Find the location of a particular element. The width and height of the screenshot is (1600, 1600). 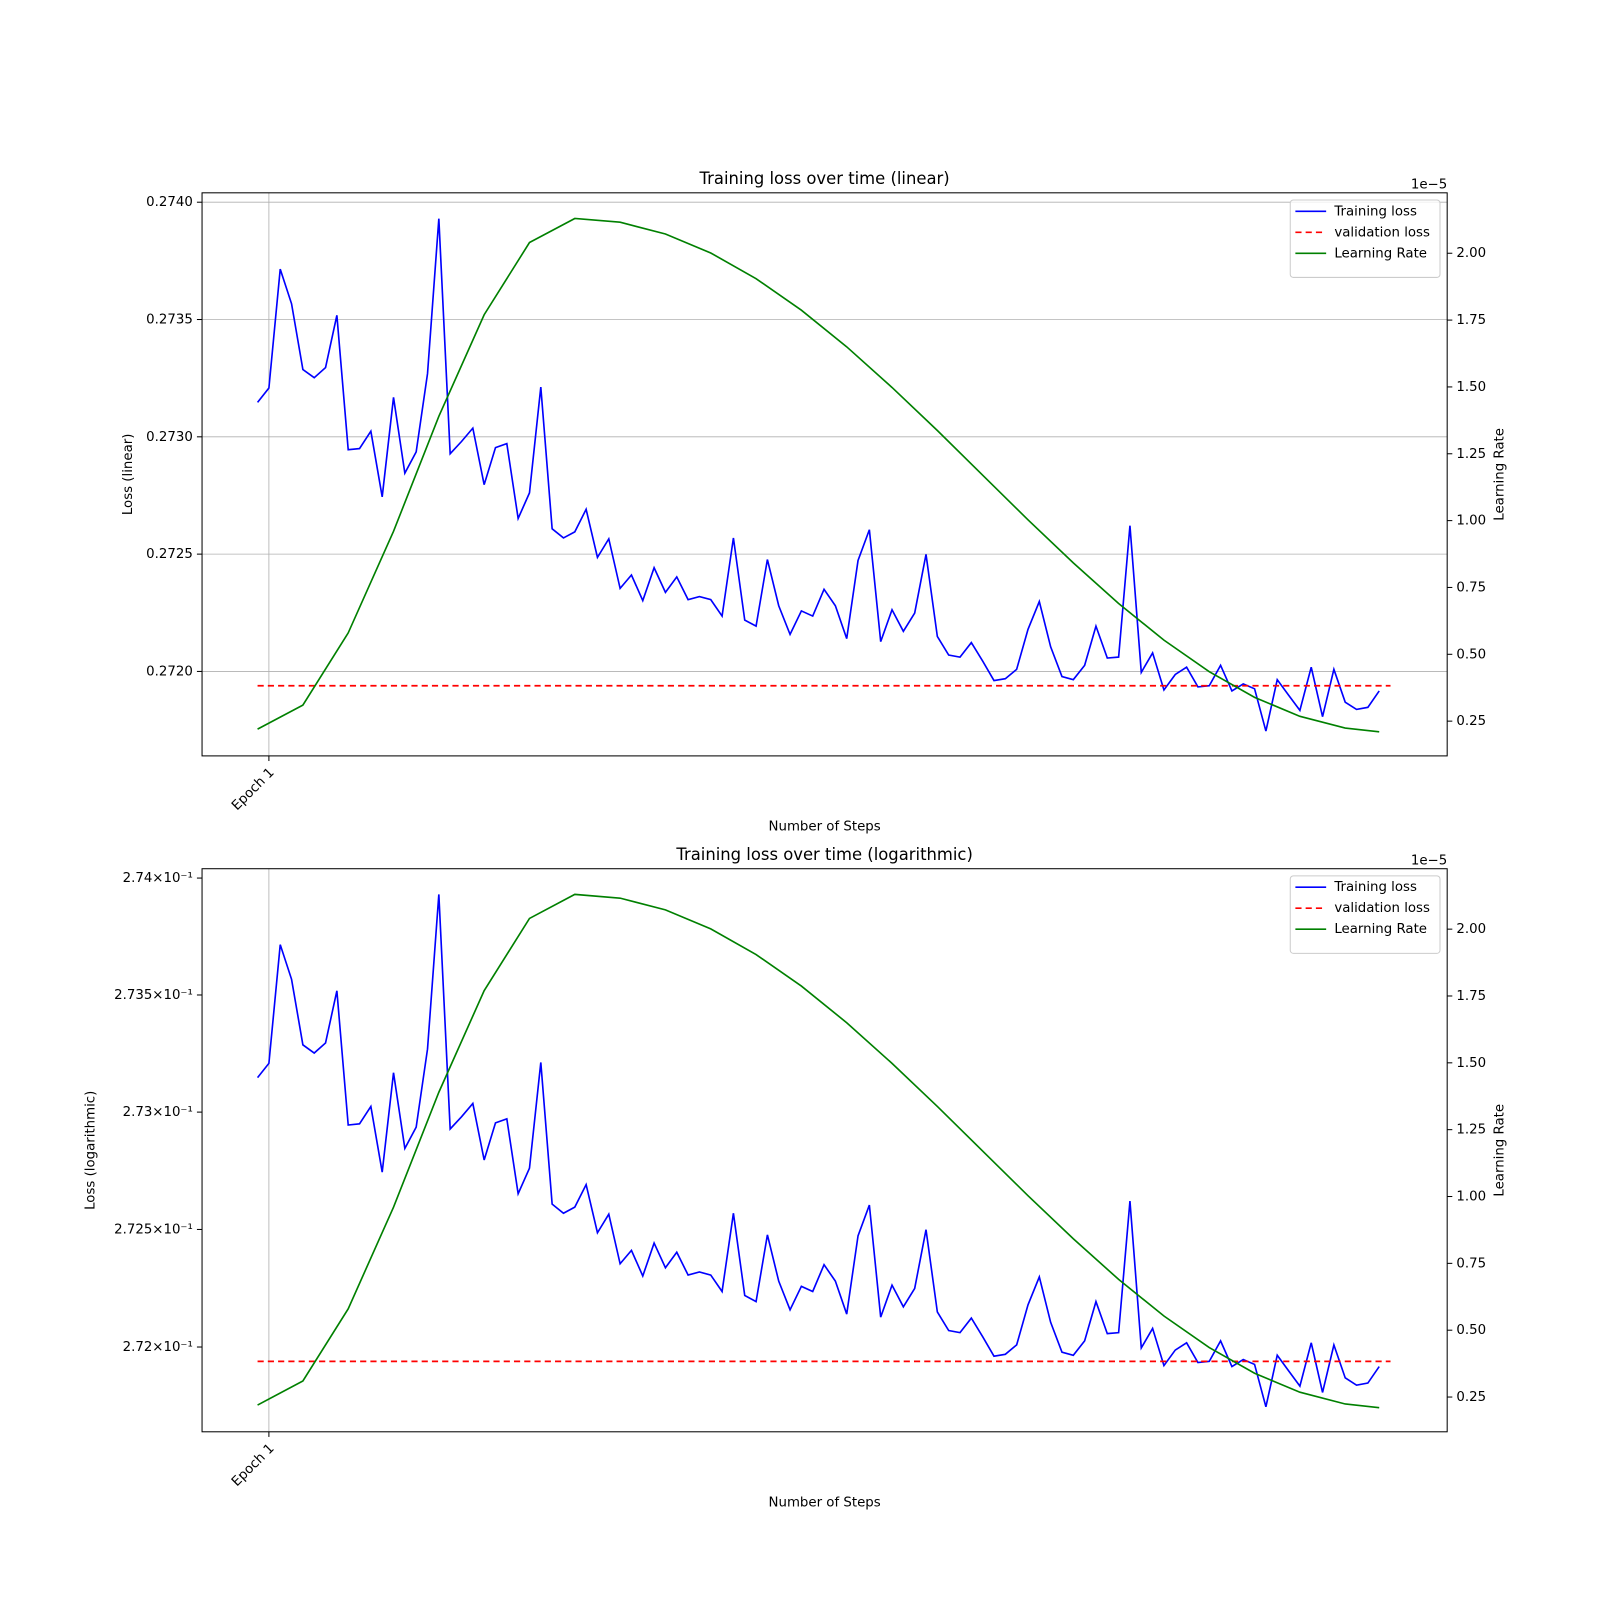

y-axis-label: Loss (linear) is located at coordinates (128, 475).